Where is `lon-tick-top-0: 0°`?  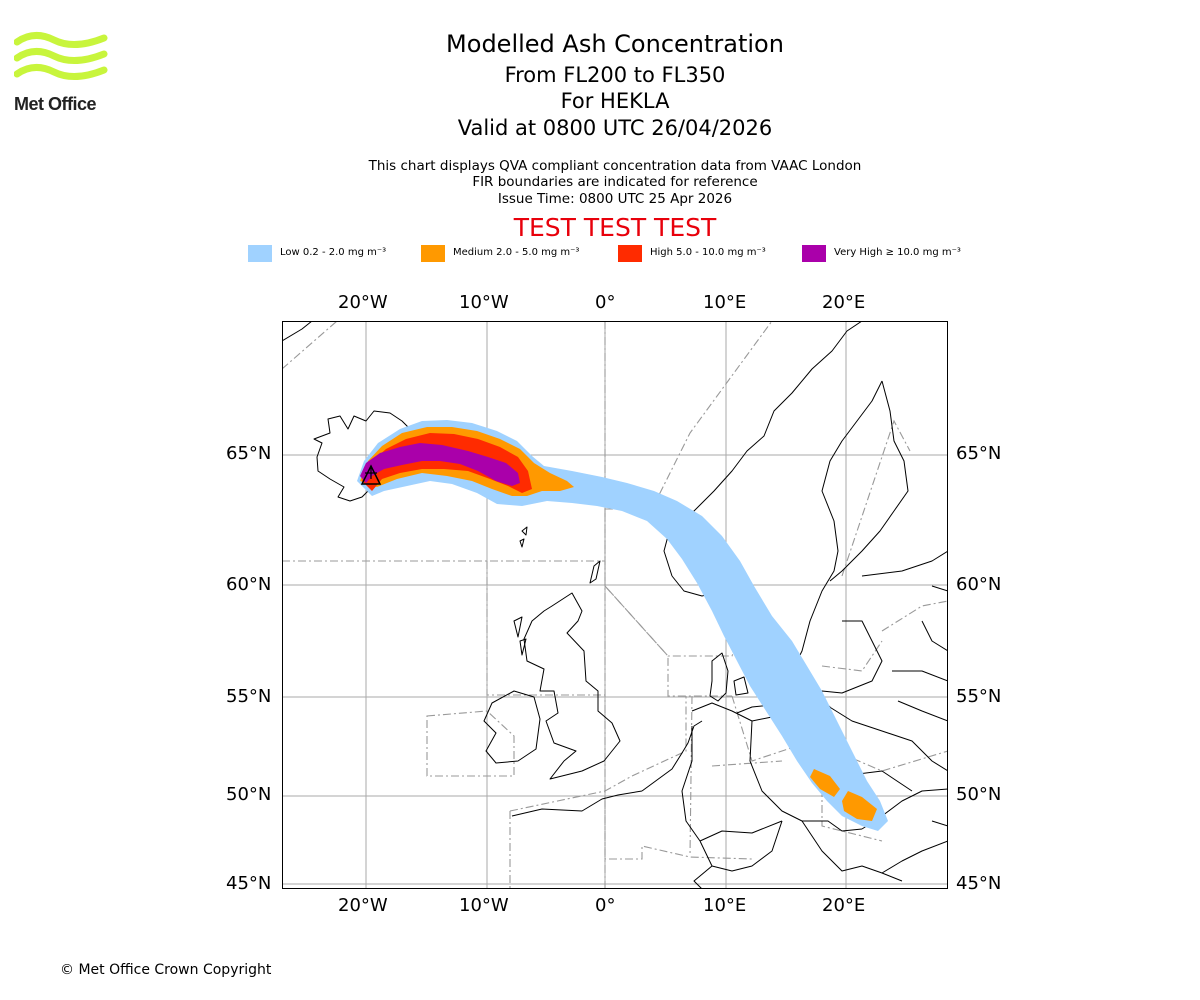 lon-tick-top-0: 0° is located at coordinates (605, 302).